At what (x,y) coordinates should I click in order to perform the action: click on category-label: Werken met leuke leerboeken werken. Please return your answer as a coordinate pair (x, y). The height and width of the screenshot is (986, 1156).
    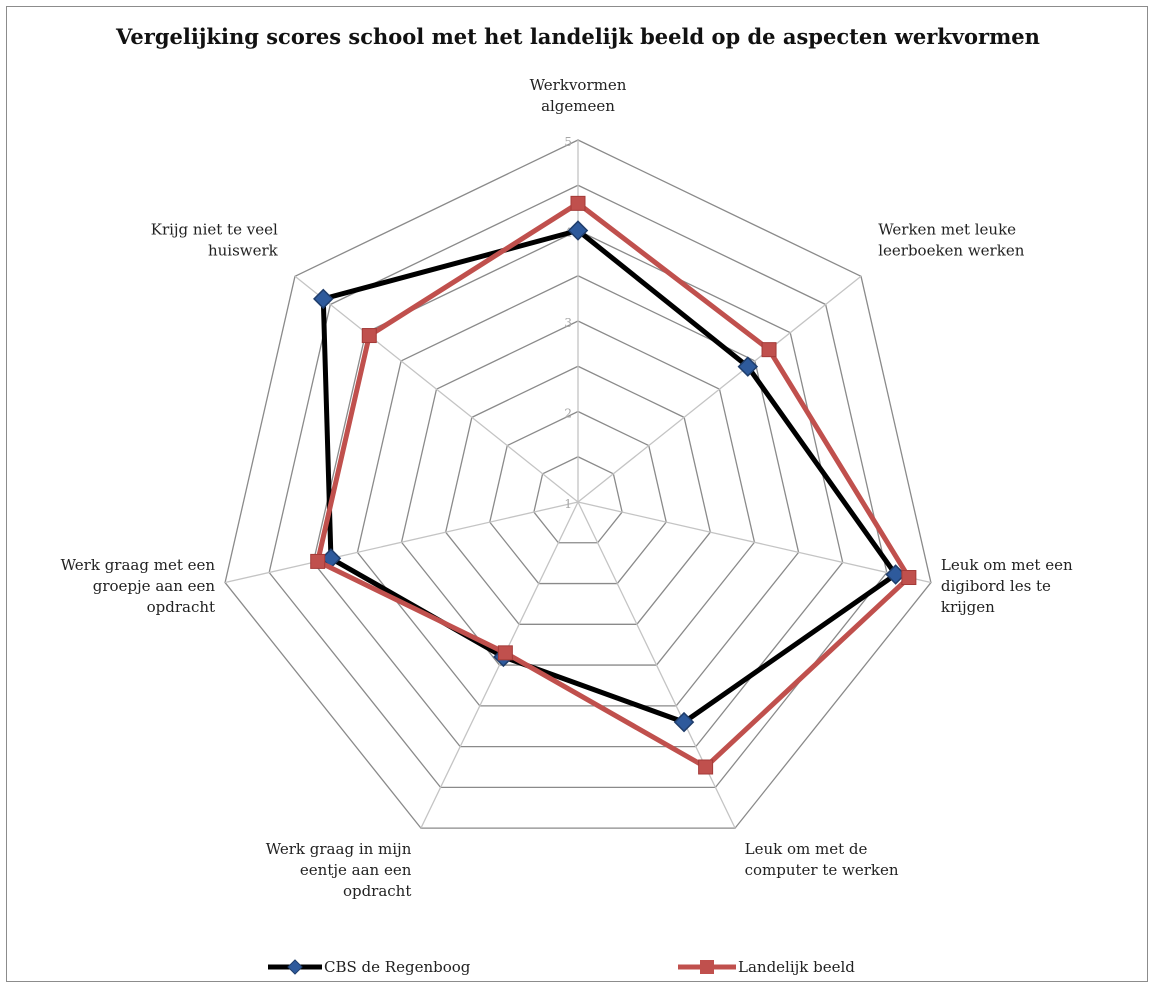
    Looking at the image, I should click on (951, 240).